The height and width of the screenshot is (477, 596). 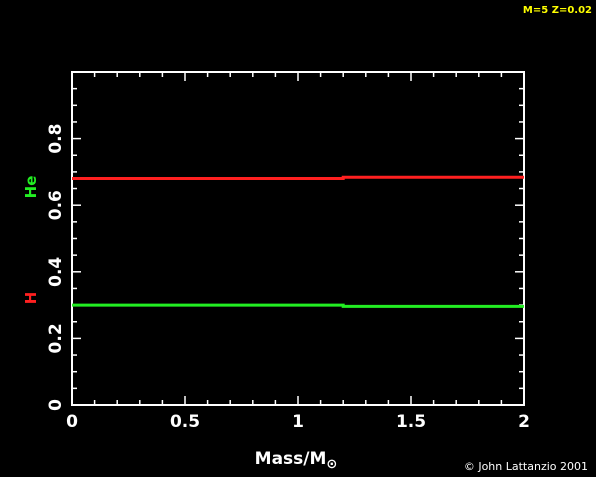 What do you see at coordinates (56, 338) in the screenshot?
I see `y-tick-label: 0.2` at bounding box center [56, 338].